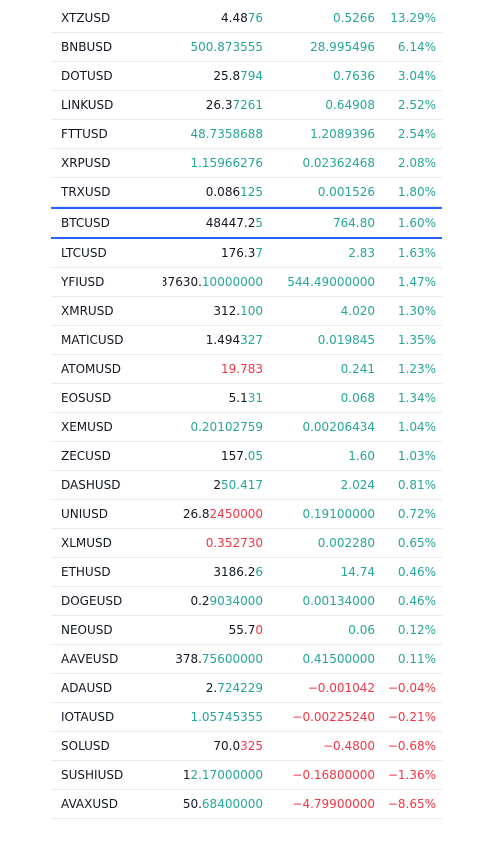 This screenshot has width=487, height=842. I want to click on change-value: 0.00134000, so click(338, 601).